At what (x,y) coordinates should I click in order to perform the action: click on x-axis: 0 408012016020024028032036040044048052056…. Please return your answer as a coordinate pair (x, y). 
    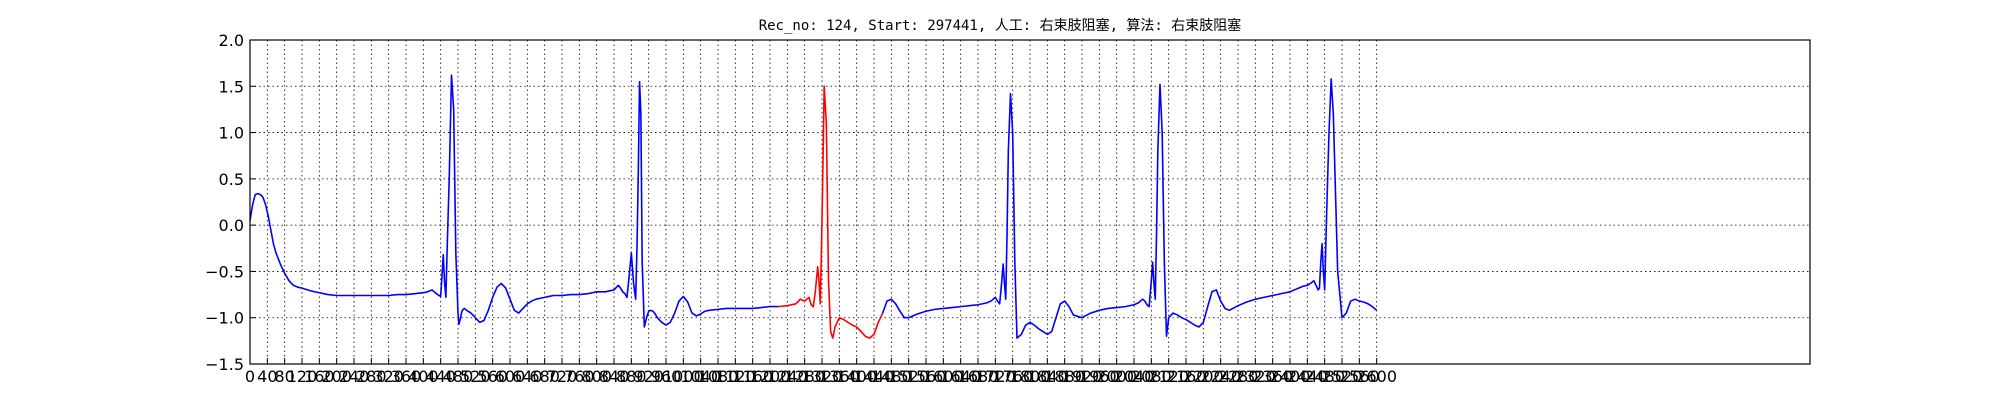
    Looking at the image, I should click on (821, 372).